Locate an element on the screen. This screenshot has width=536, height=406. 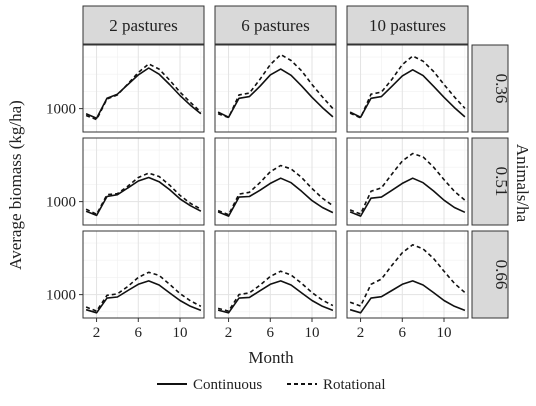
y-axis-title: Average biomass (kg/ha) is located at coordinates (15, 185).